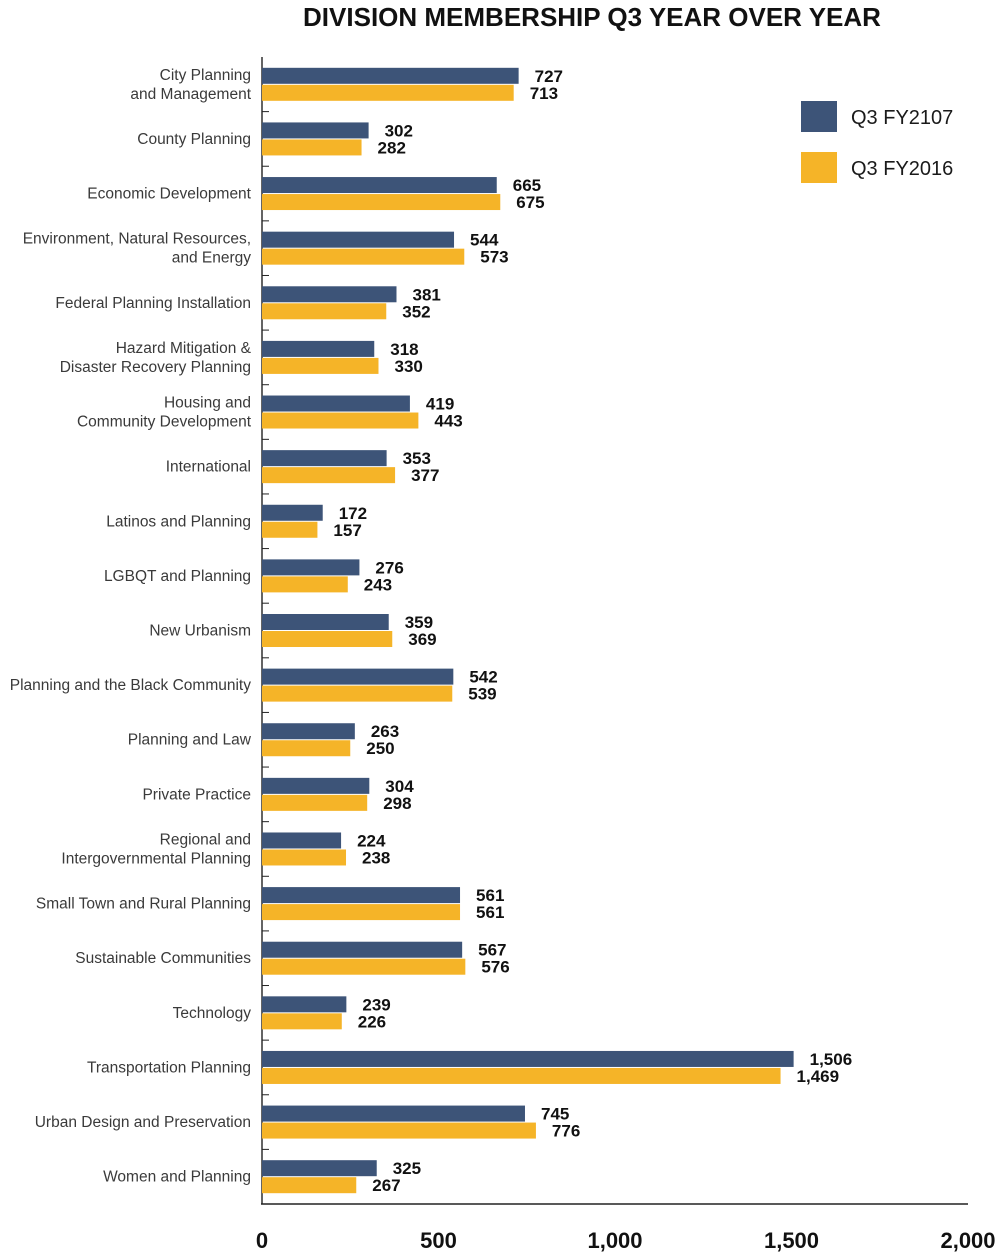 Image resolution: width=1000 pixels, height=1259 pixels. I want to click on data-label: 359, so click(419, 622).